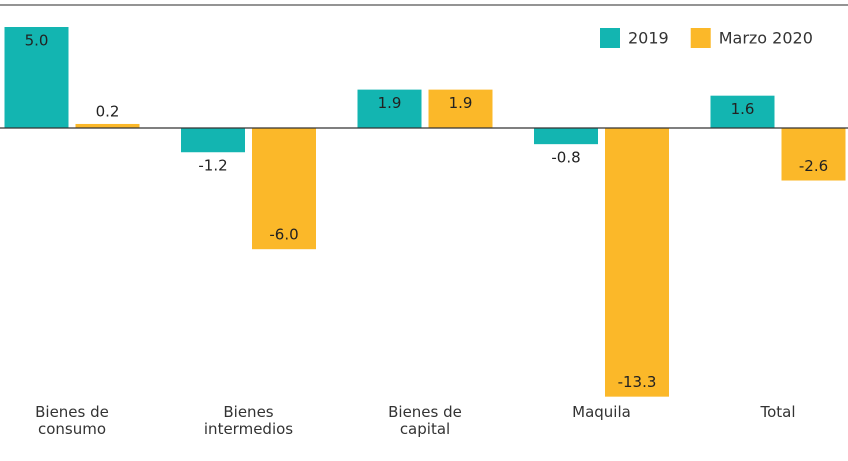 The height and width of the screenshot is (461, 848). What do you see at coordinates (565, 158) in the screenshot?
I see `value-label: -0.8` at bounding box center [565, 158].